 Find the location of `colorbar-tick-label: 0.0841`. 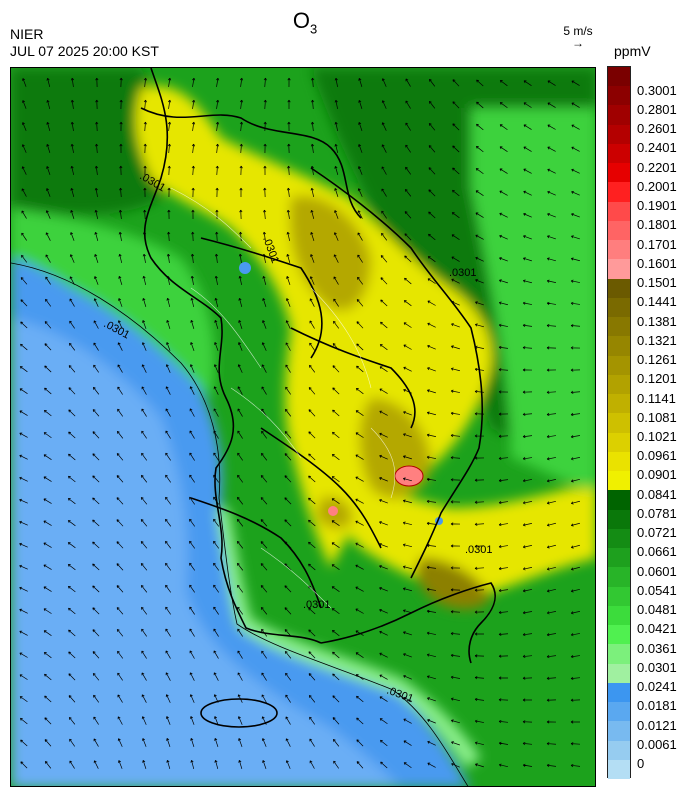

colorbar-tick-label: 0.0841 is located at coordinates (657, 494).